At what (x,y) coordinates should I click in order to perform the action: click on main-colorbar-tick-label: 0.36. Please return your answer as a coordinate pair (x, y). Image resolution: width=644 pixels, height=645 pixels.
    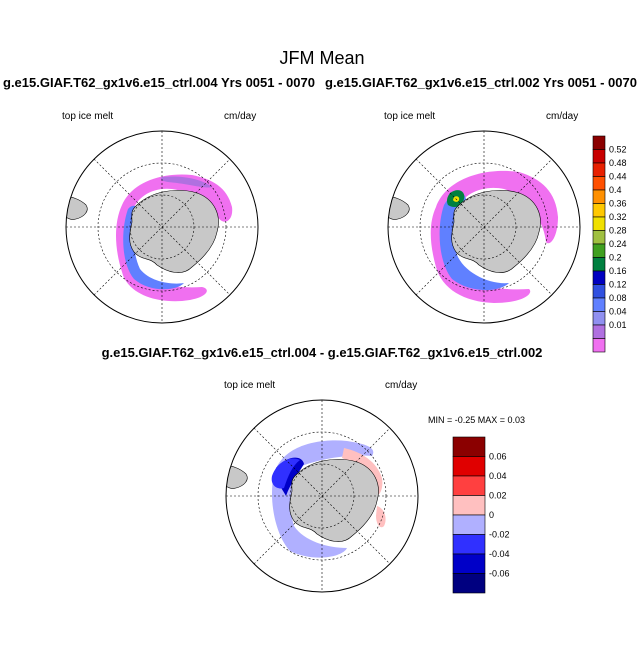
    Looking at the image, I should click on (618, 204).